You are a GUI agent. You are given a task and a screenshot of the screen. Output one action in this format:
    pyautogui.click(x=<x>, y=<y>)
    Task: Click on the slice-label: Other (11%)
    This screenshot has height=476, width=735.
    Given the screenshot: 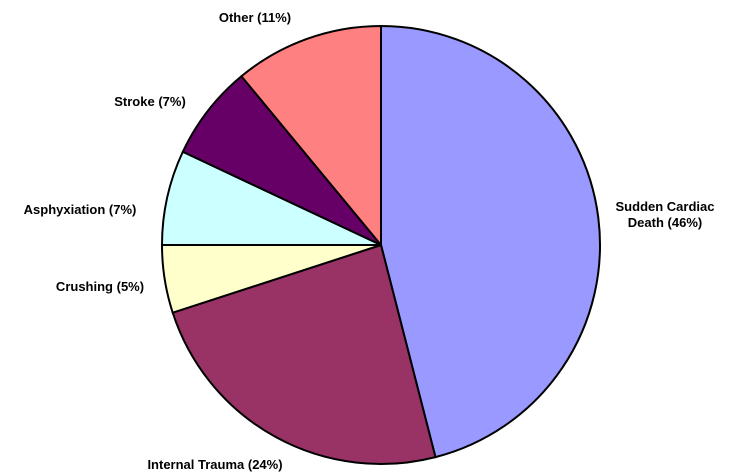 What is the action you would take?
    pyautogui.click(x=255, y=18)
    